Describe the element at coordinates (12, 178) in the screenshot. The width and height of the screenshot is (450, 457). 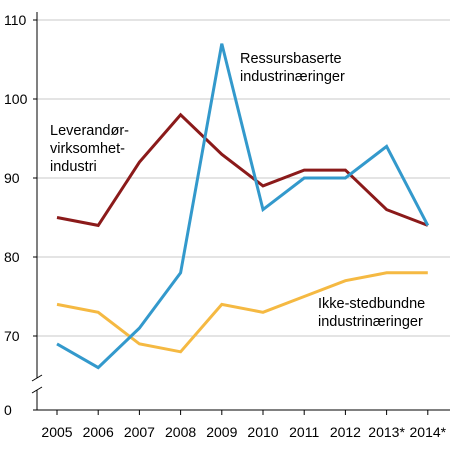
I see `y-tick-label: 90` at that location.